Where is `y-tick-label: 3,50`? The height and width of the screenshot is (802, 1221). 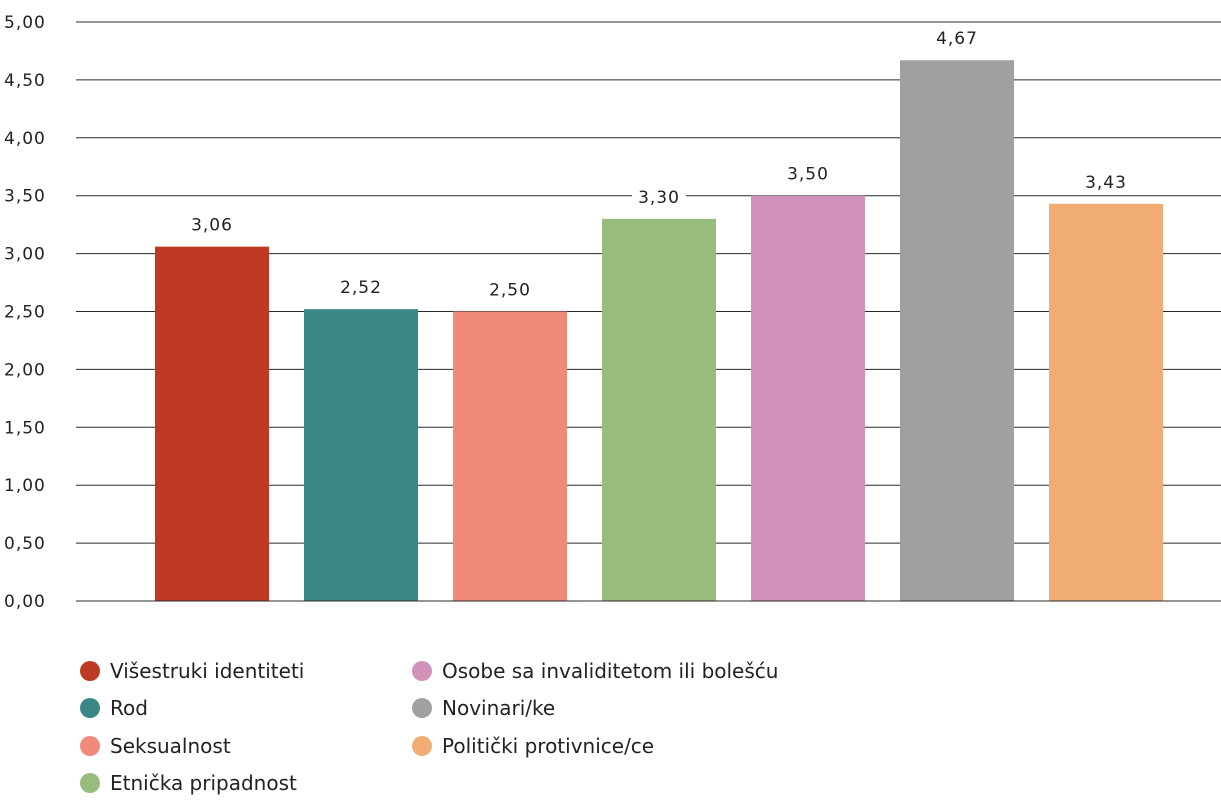
y-tick-label: 3,50 is located at coordinates (25, 197).